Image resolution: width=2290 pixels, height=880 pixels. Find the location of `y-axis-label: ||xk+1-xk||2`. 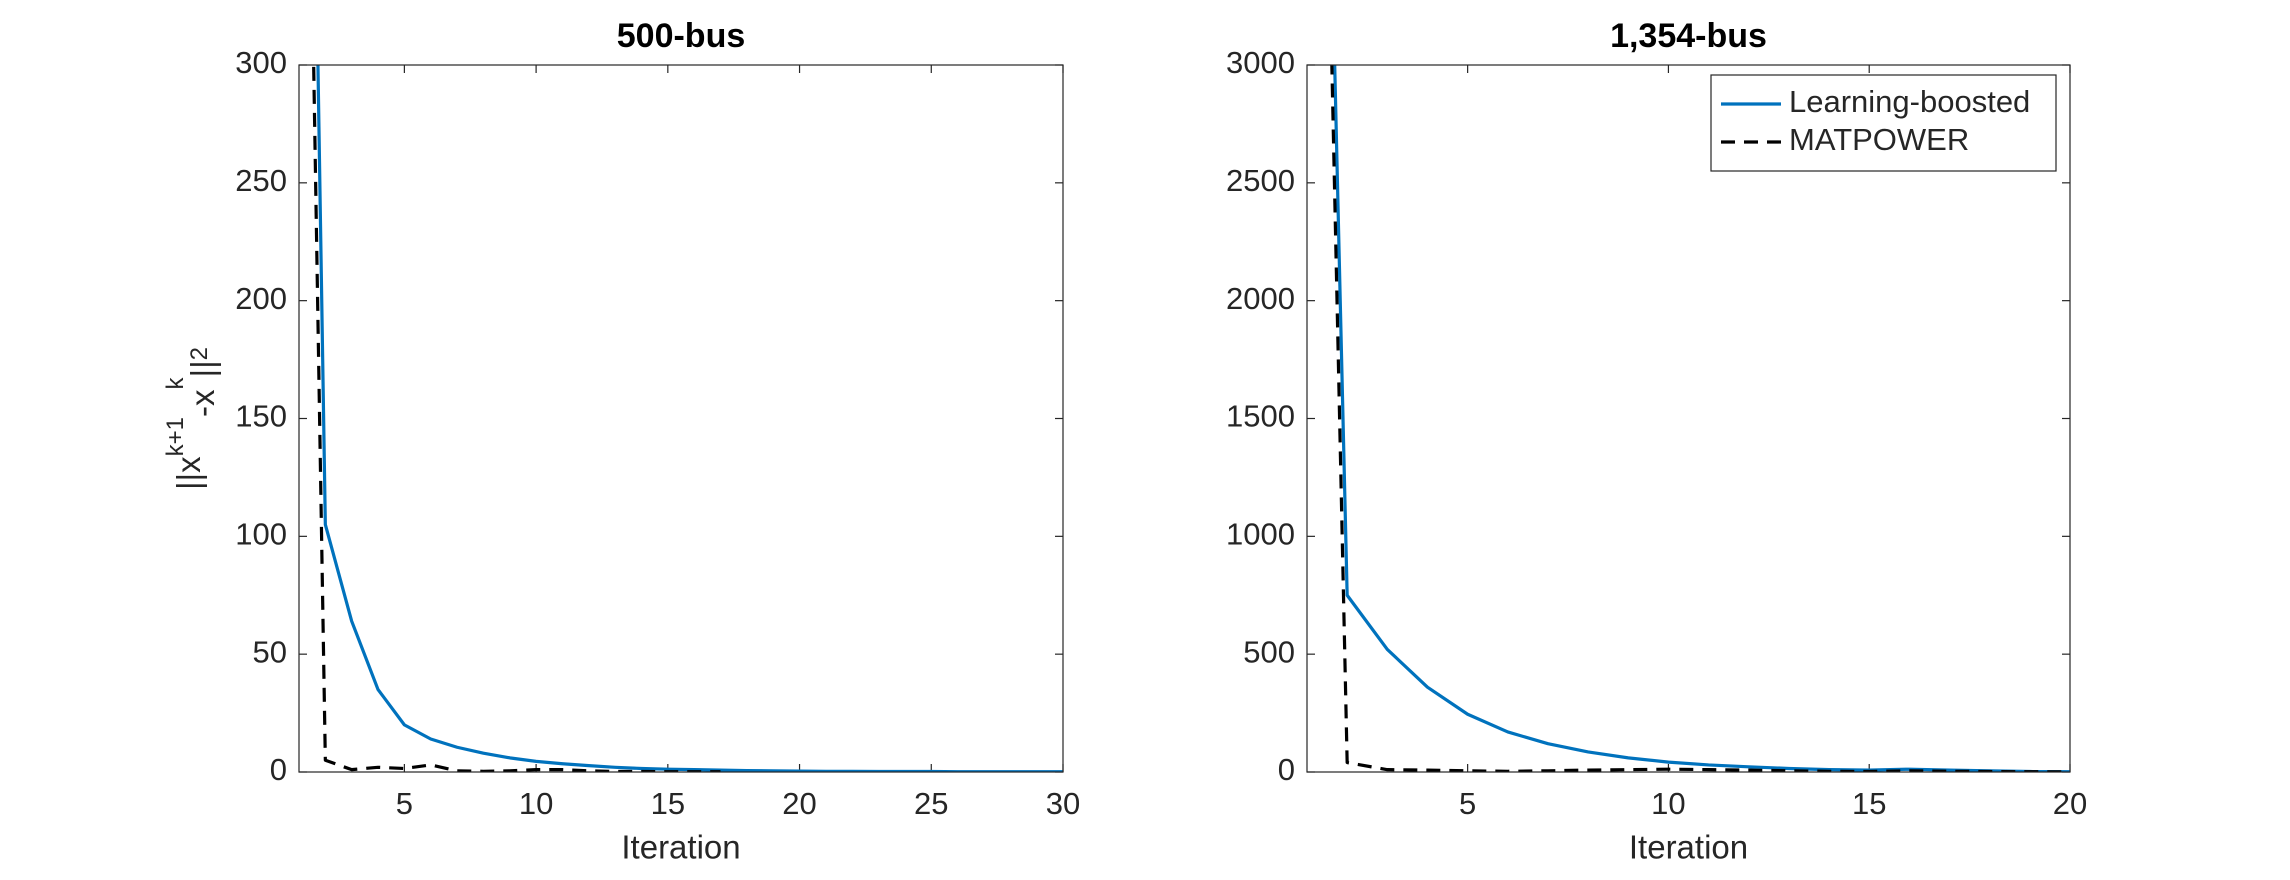

y-axis-label: ||xk+1-xk||2 is located at coordinates (191, 418).